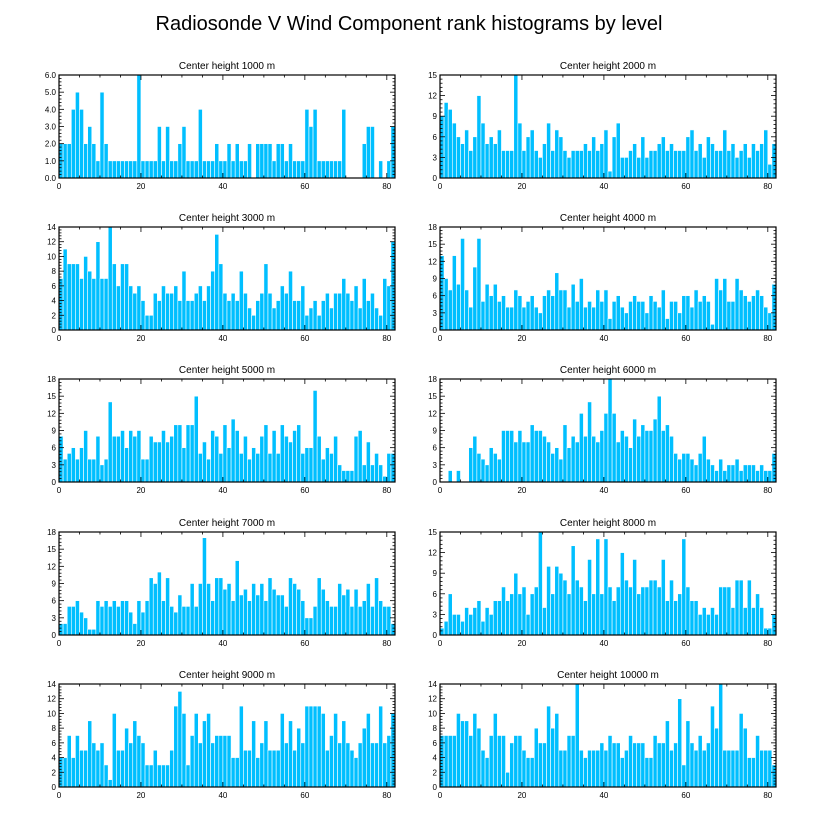 The height and width of the screenshot is (824, 818). I want to click on histogram-panel: Center height 3000 m 0 2 4 6 8 10 12 14 0 20 40 60 80, so click(221, 278).